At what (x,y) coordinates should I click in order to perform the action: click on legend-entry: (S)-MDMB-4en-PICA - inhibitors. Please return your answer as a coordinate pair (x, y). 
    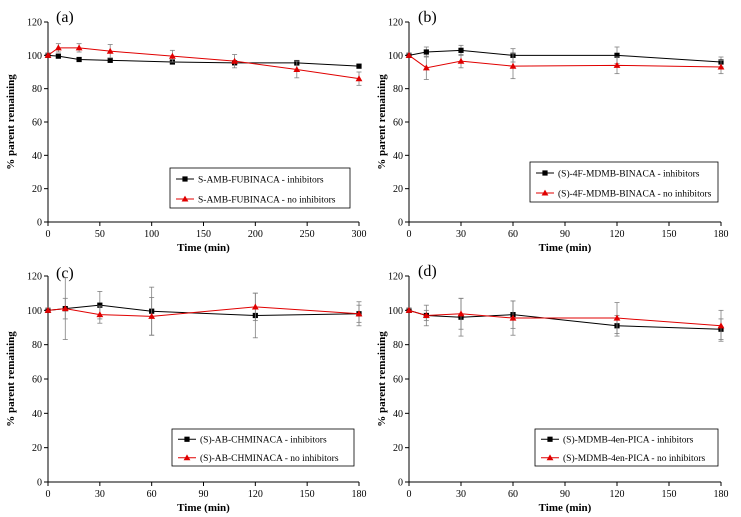
    Looking at the image, I should click on (628, 440).